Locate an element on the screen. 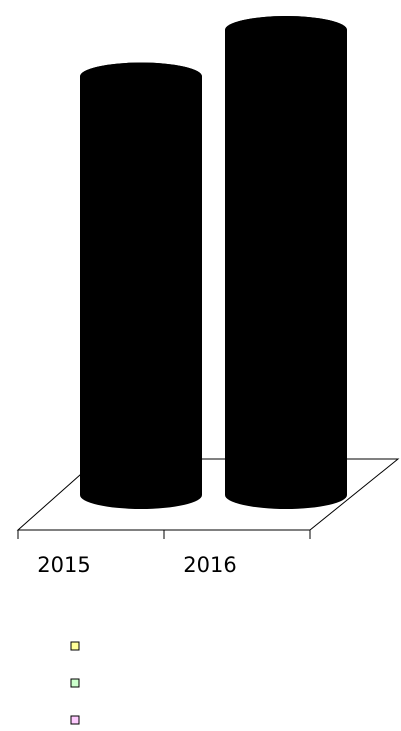  bar-top-2016 is located at coordinates (286, 30).